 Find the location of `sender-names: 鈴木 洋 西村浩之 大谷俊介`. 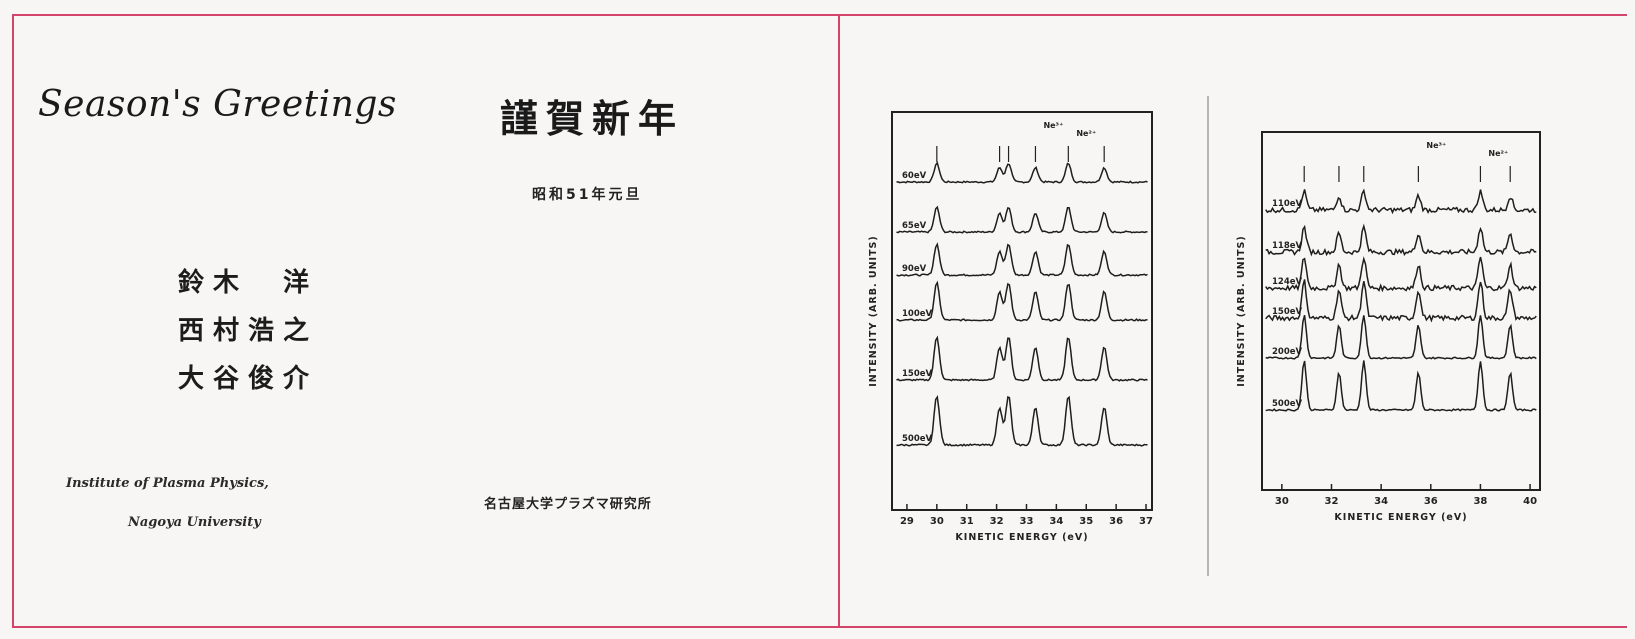

sender-names: 鈴木 洋 西村浩之 大谷俊介 is located at coordinates (248, 334).